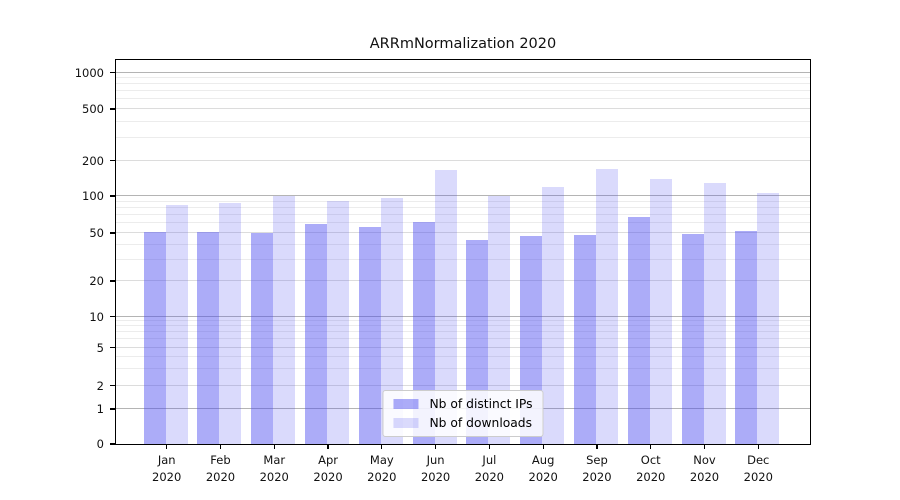  What do you see at coordinates (543, 469) in the screenshot?
I see `x-tick-label: Aug 2020` at bounding box center [543, 469].